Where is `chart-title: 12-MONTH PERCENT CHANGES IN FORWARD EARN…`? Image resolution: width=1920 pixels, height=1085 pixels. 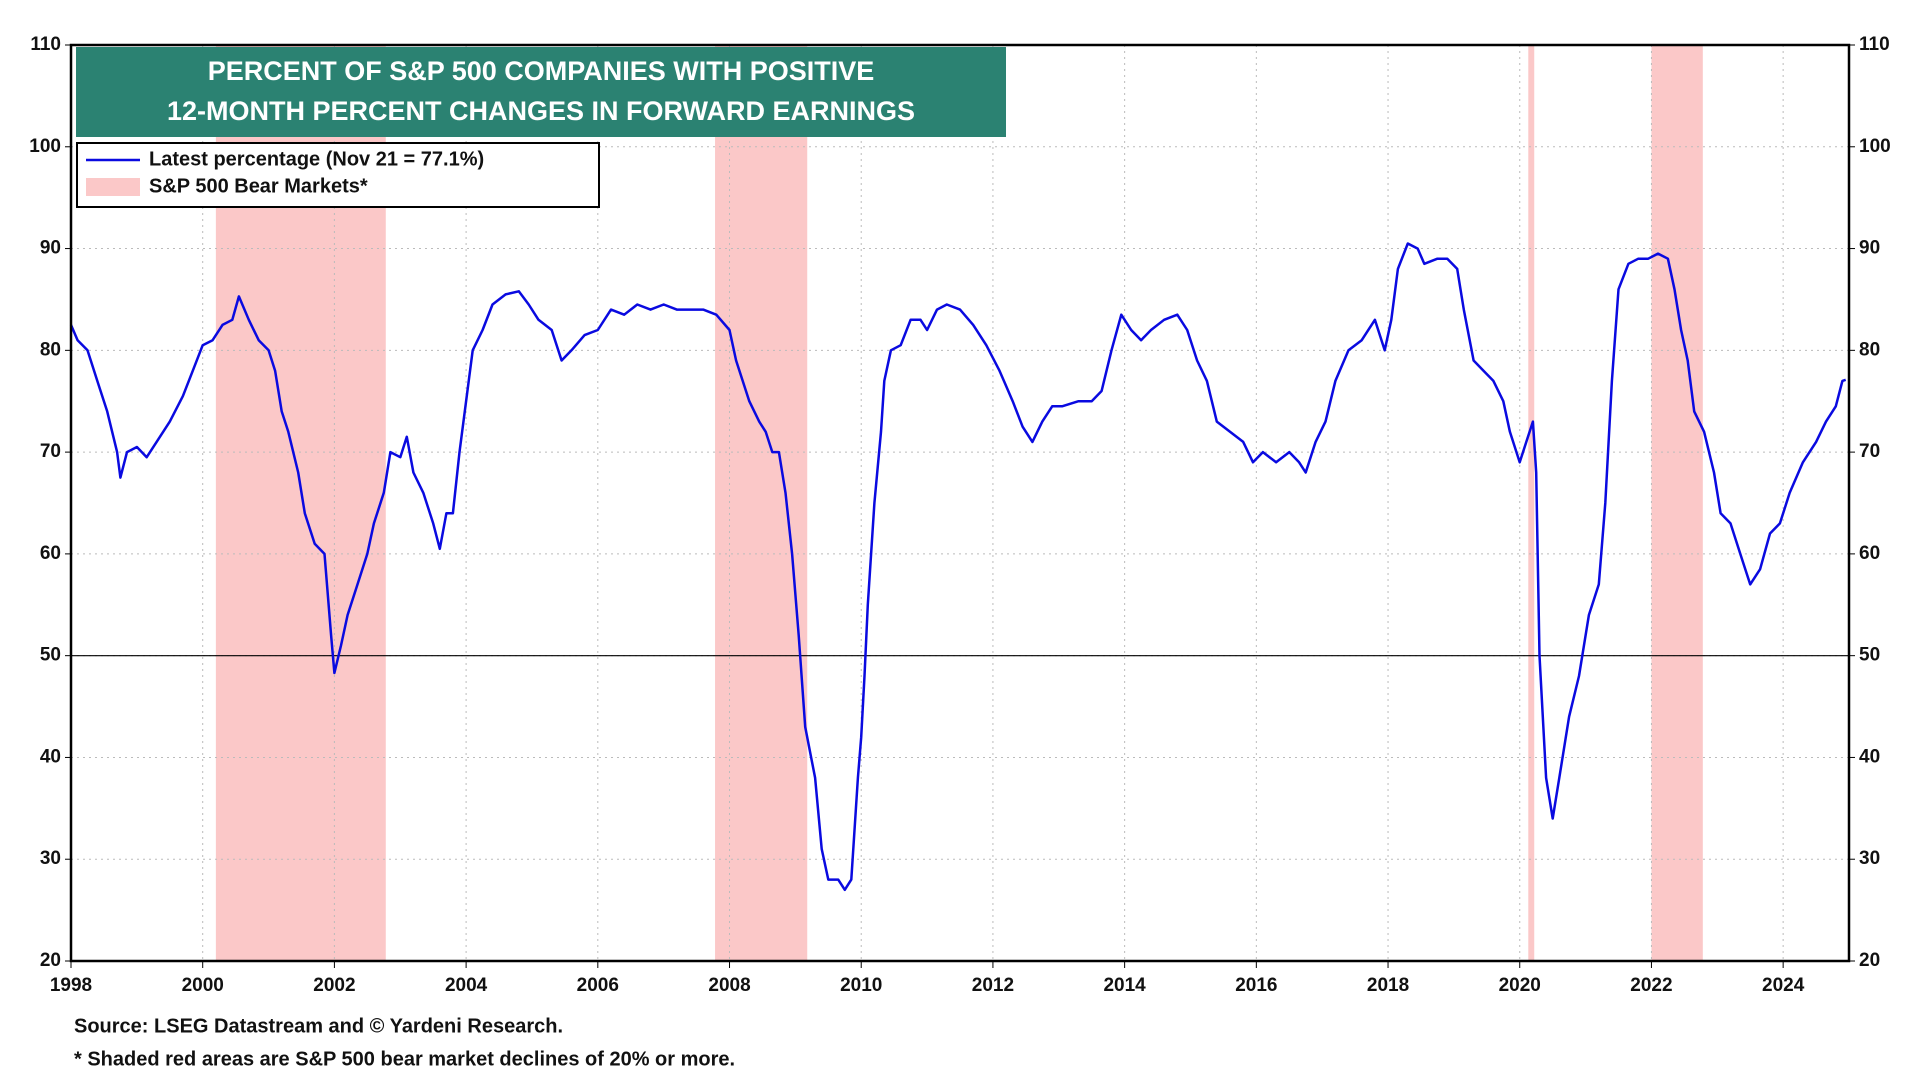
chart-title: 12-MONTH PERCENT CHANGES IN FORWARD EARN… is located at coordinates (541, 111).